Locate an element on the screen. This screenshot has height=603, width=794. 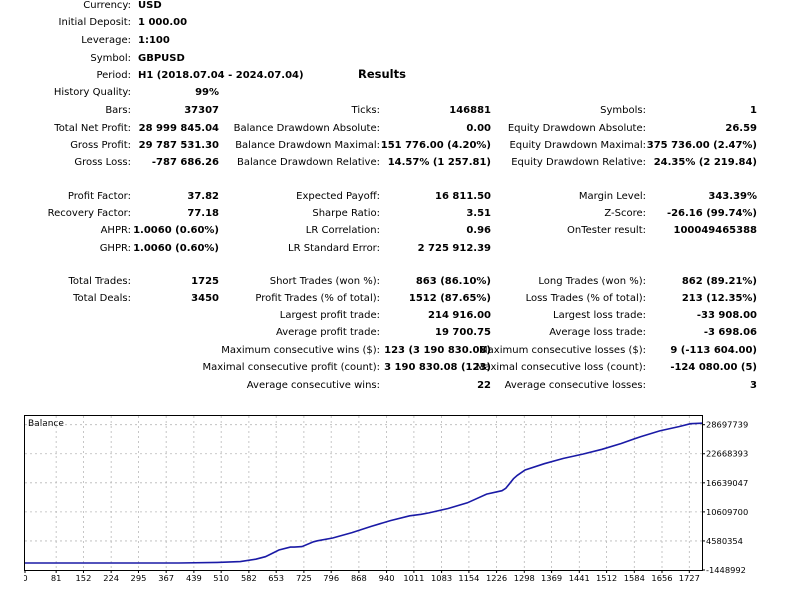
loss-trades-label: Loss Trades (% of total): is located at coordinates (585, 298).